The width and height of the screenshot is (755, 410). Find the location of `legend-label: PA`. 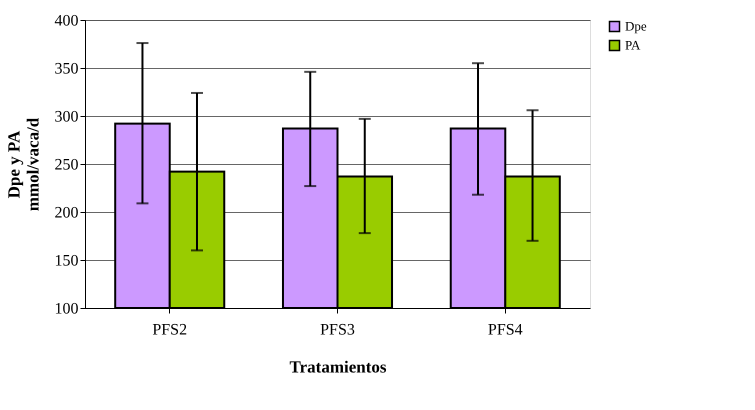

legend-label: PA is located at coordinates (633, 45).